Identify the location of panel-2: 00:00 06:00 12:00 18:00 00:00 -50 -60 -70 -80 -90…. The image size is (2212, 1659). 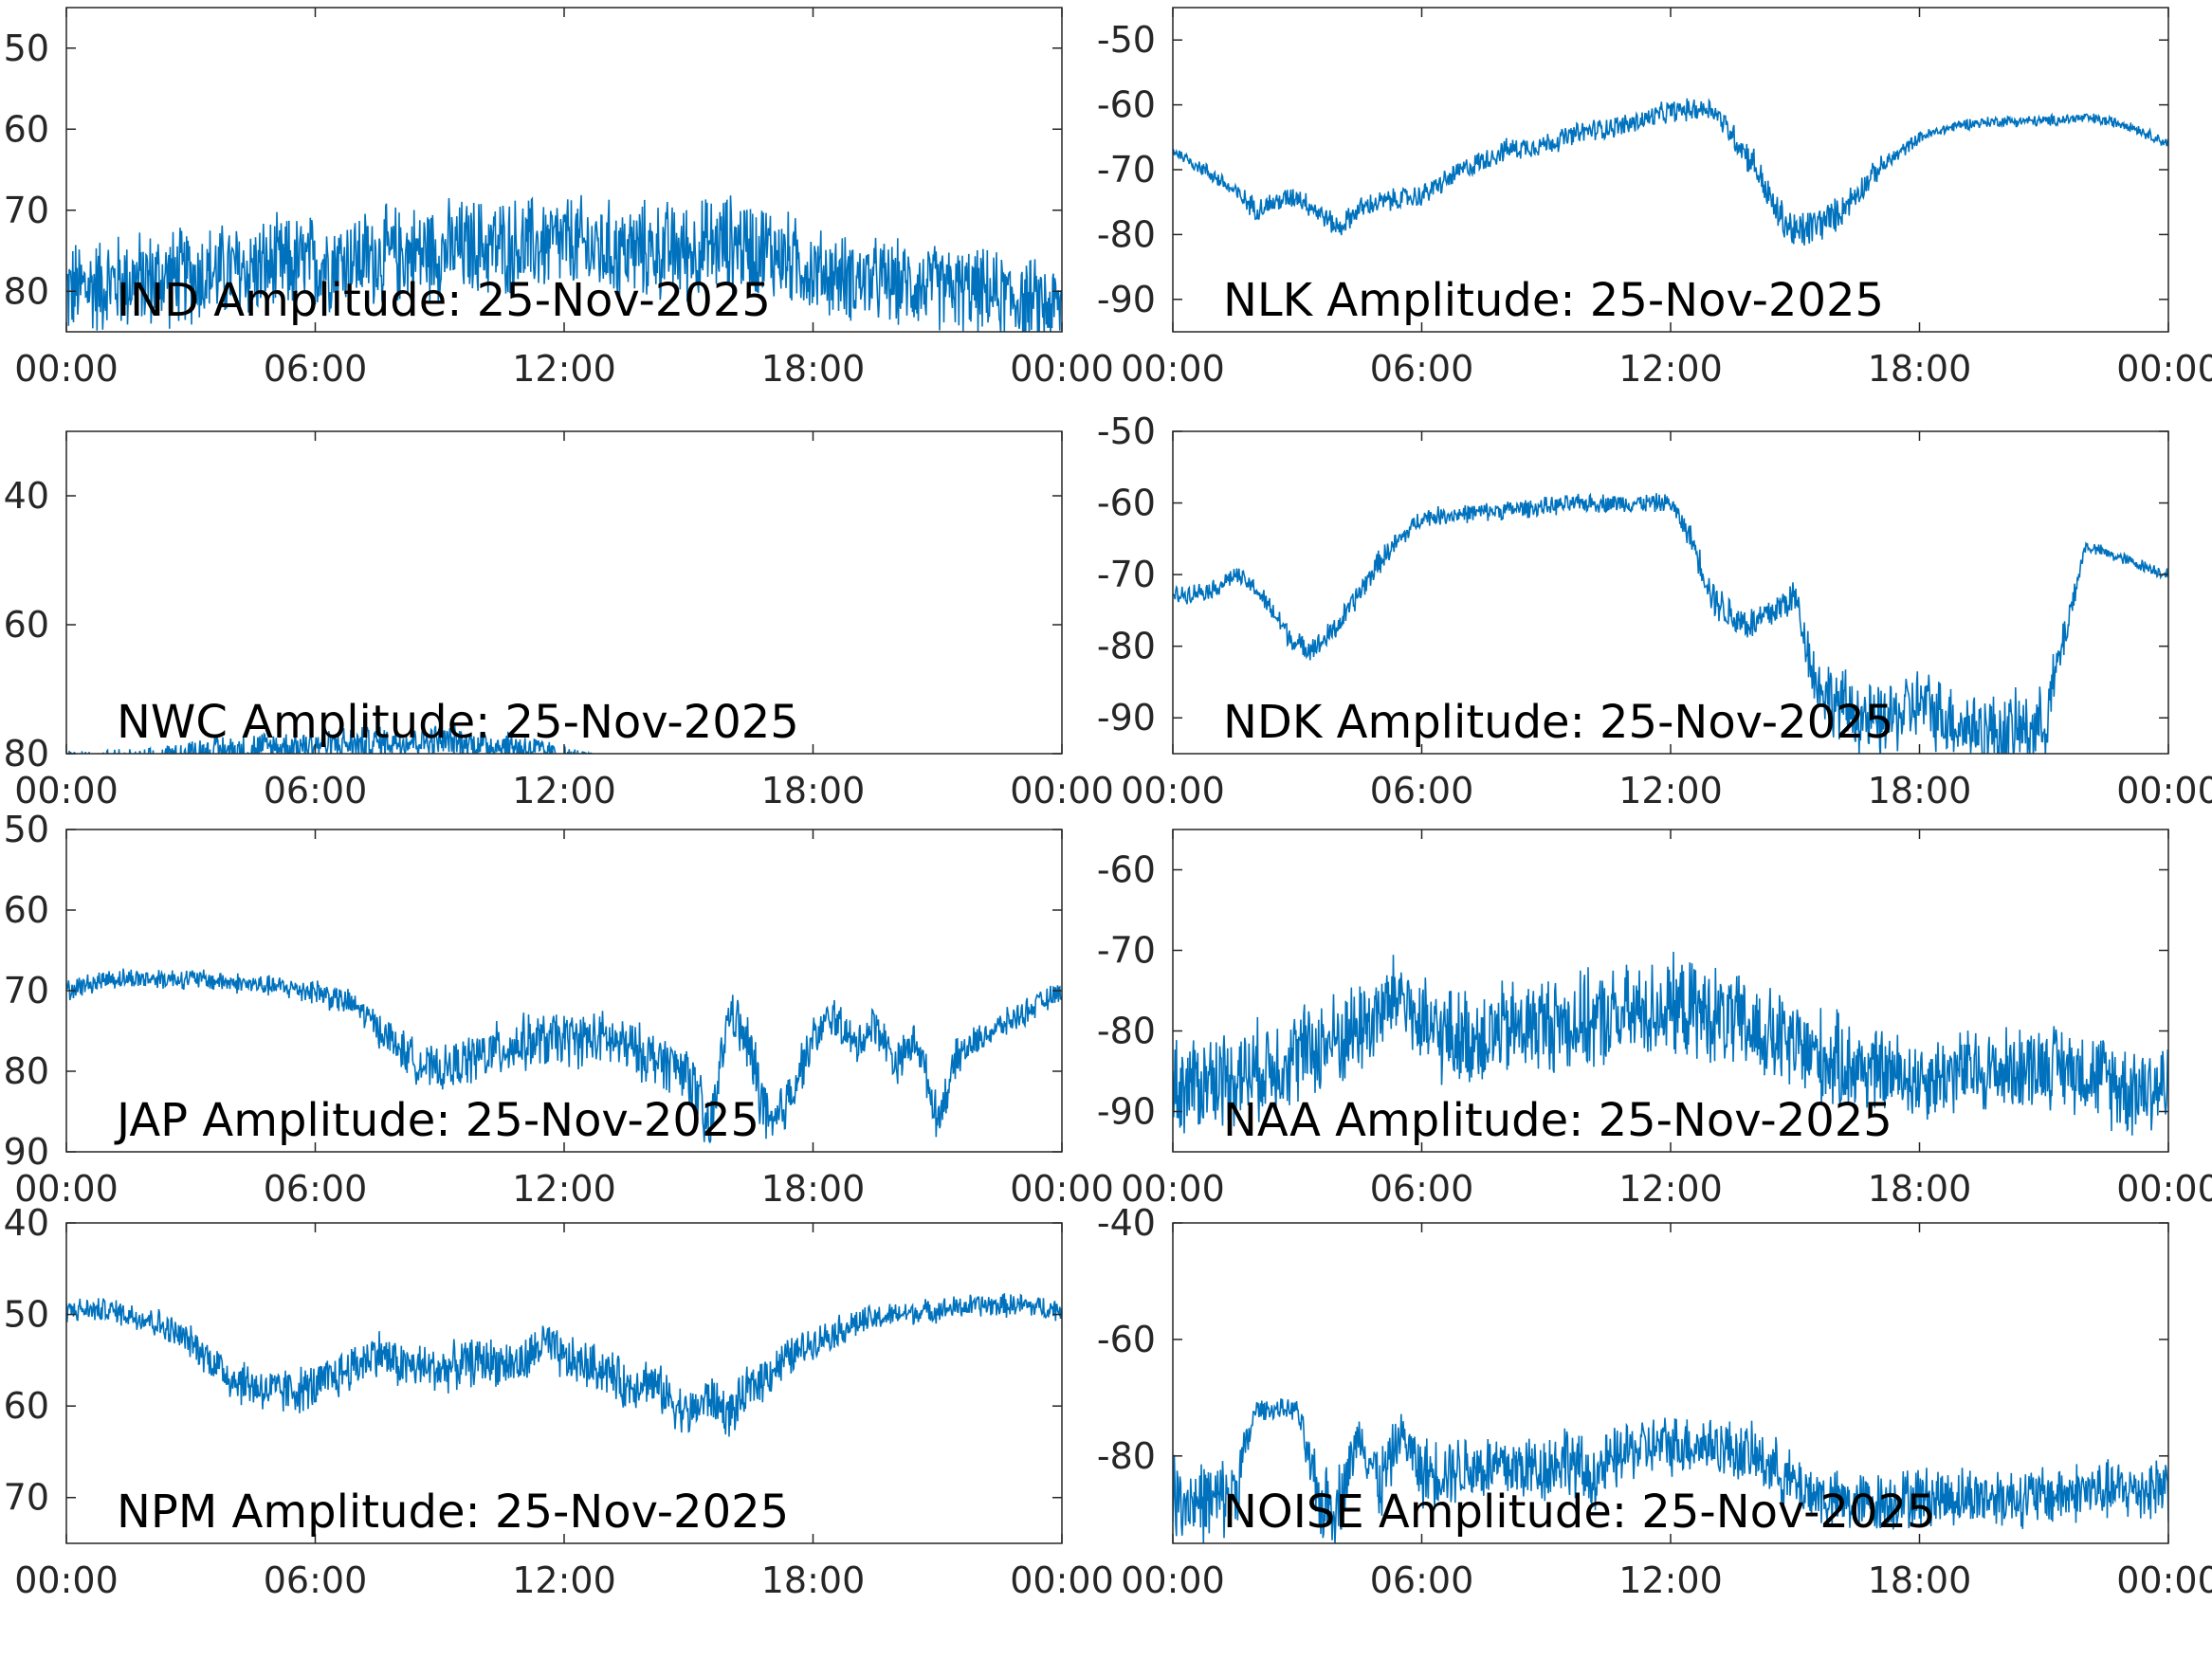
(1654, 198).